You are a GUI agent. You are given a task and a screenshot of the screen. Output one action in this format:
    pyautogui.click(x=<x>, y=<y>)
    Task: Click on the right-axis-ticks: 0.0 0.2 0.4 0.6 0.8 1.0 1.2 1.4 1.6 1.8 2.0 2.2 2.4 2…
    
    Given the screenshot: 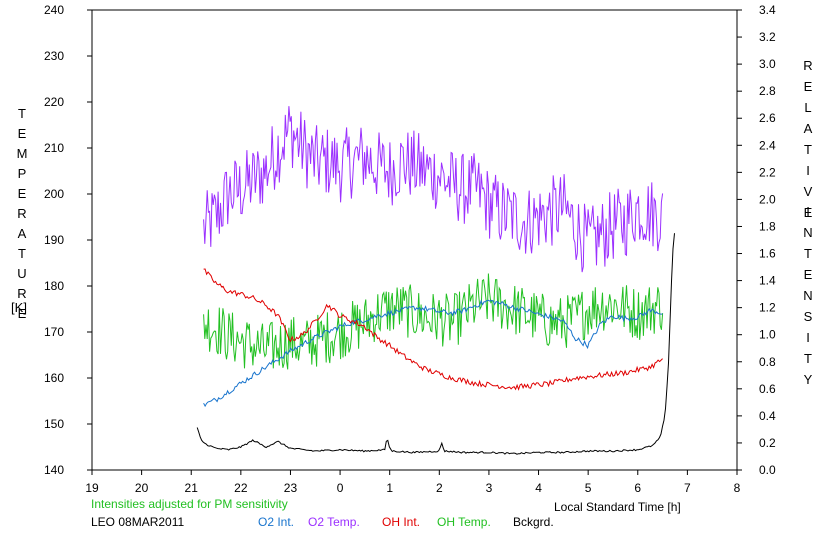 What is the action you would take?
    pyautogui.click(x=756, y=240)
    